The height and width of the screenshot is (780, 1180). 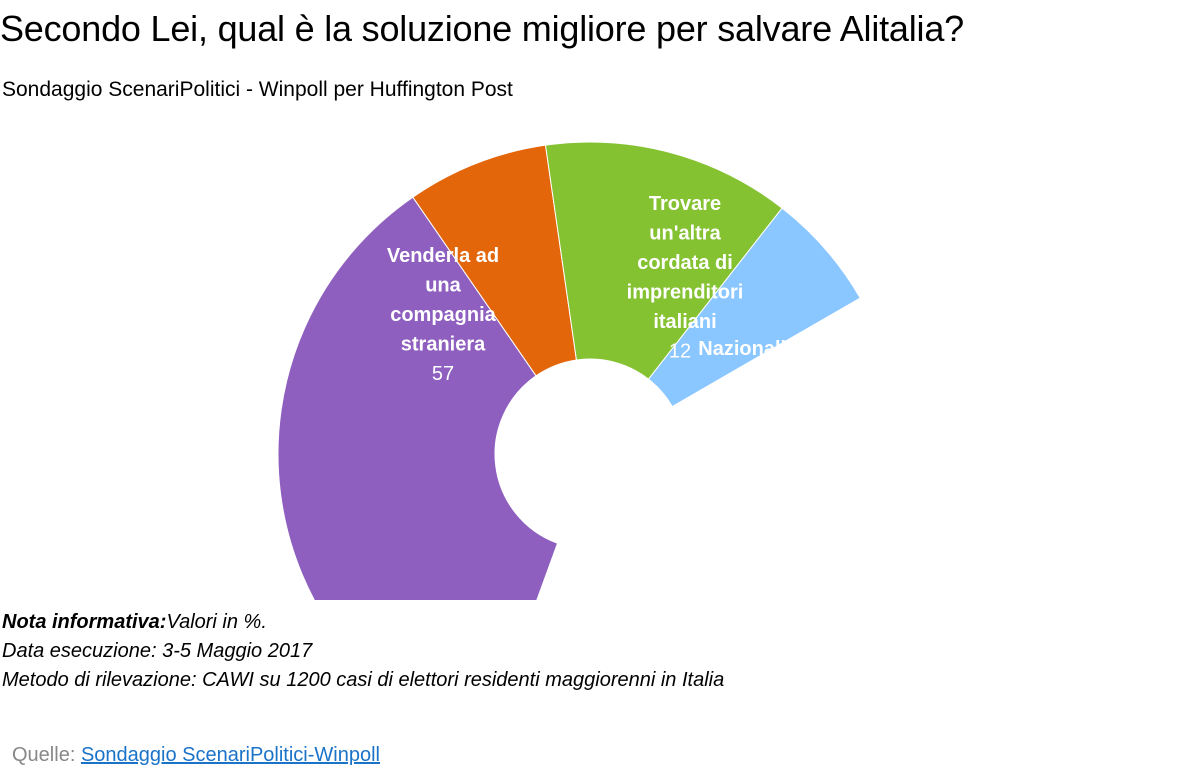 I want to click on notes-units: Valori in %., so click(x=216, y=622).